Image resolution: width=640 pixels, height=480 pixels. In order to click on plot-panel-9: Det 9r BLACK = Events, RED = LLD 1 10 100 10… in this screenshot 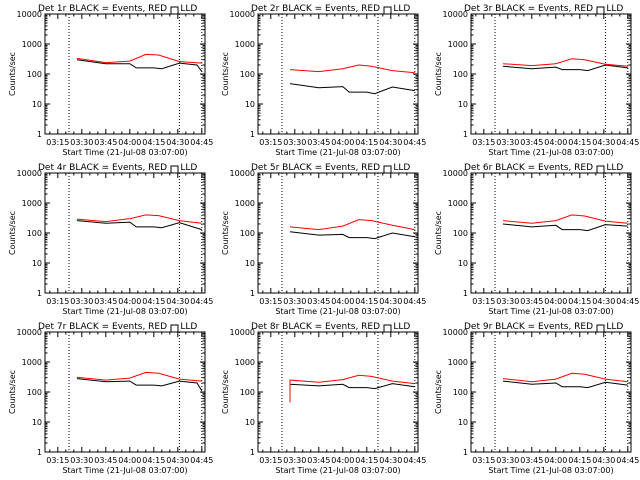, I will do `click(536, 398)`.